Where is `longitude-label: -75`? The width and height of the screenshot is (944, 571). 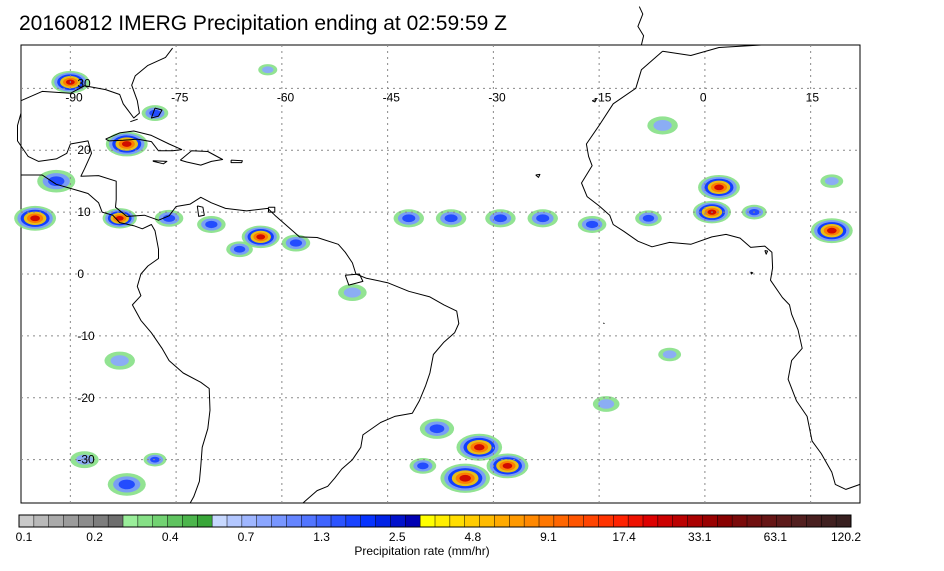 longitude-label: -75 is located at coordinates (180, 97).